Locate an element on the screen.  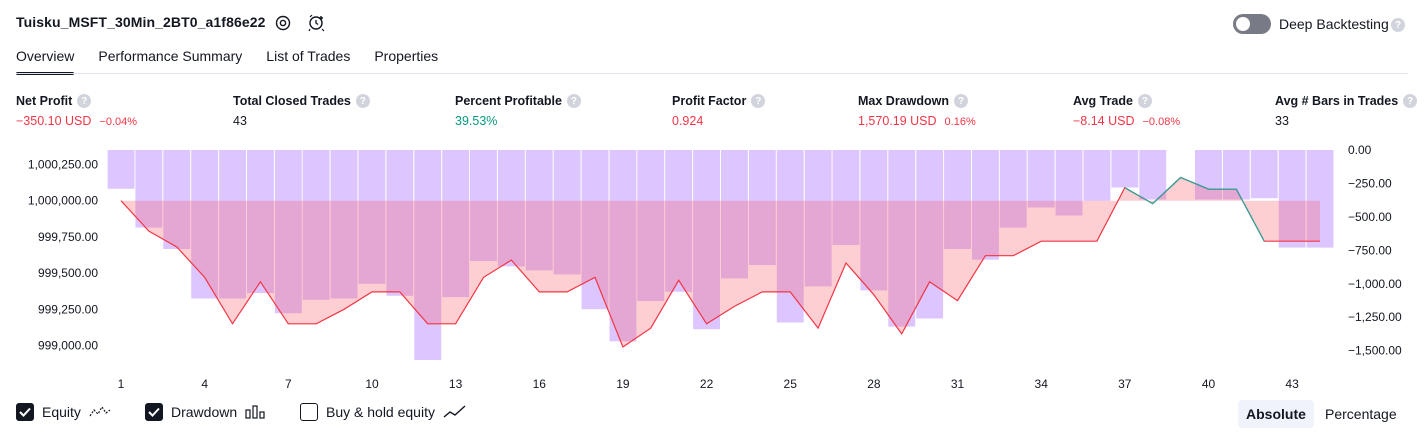
x-axis-tick: 16 is located at coordinates (540, 384).